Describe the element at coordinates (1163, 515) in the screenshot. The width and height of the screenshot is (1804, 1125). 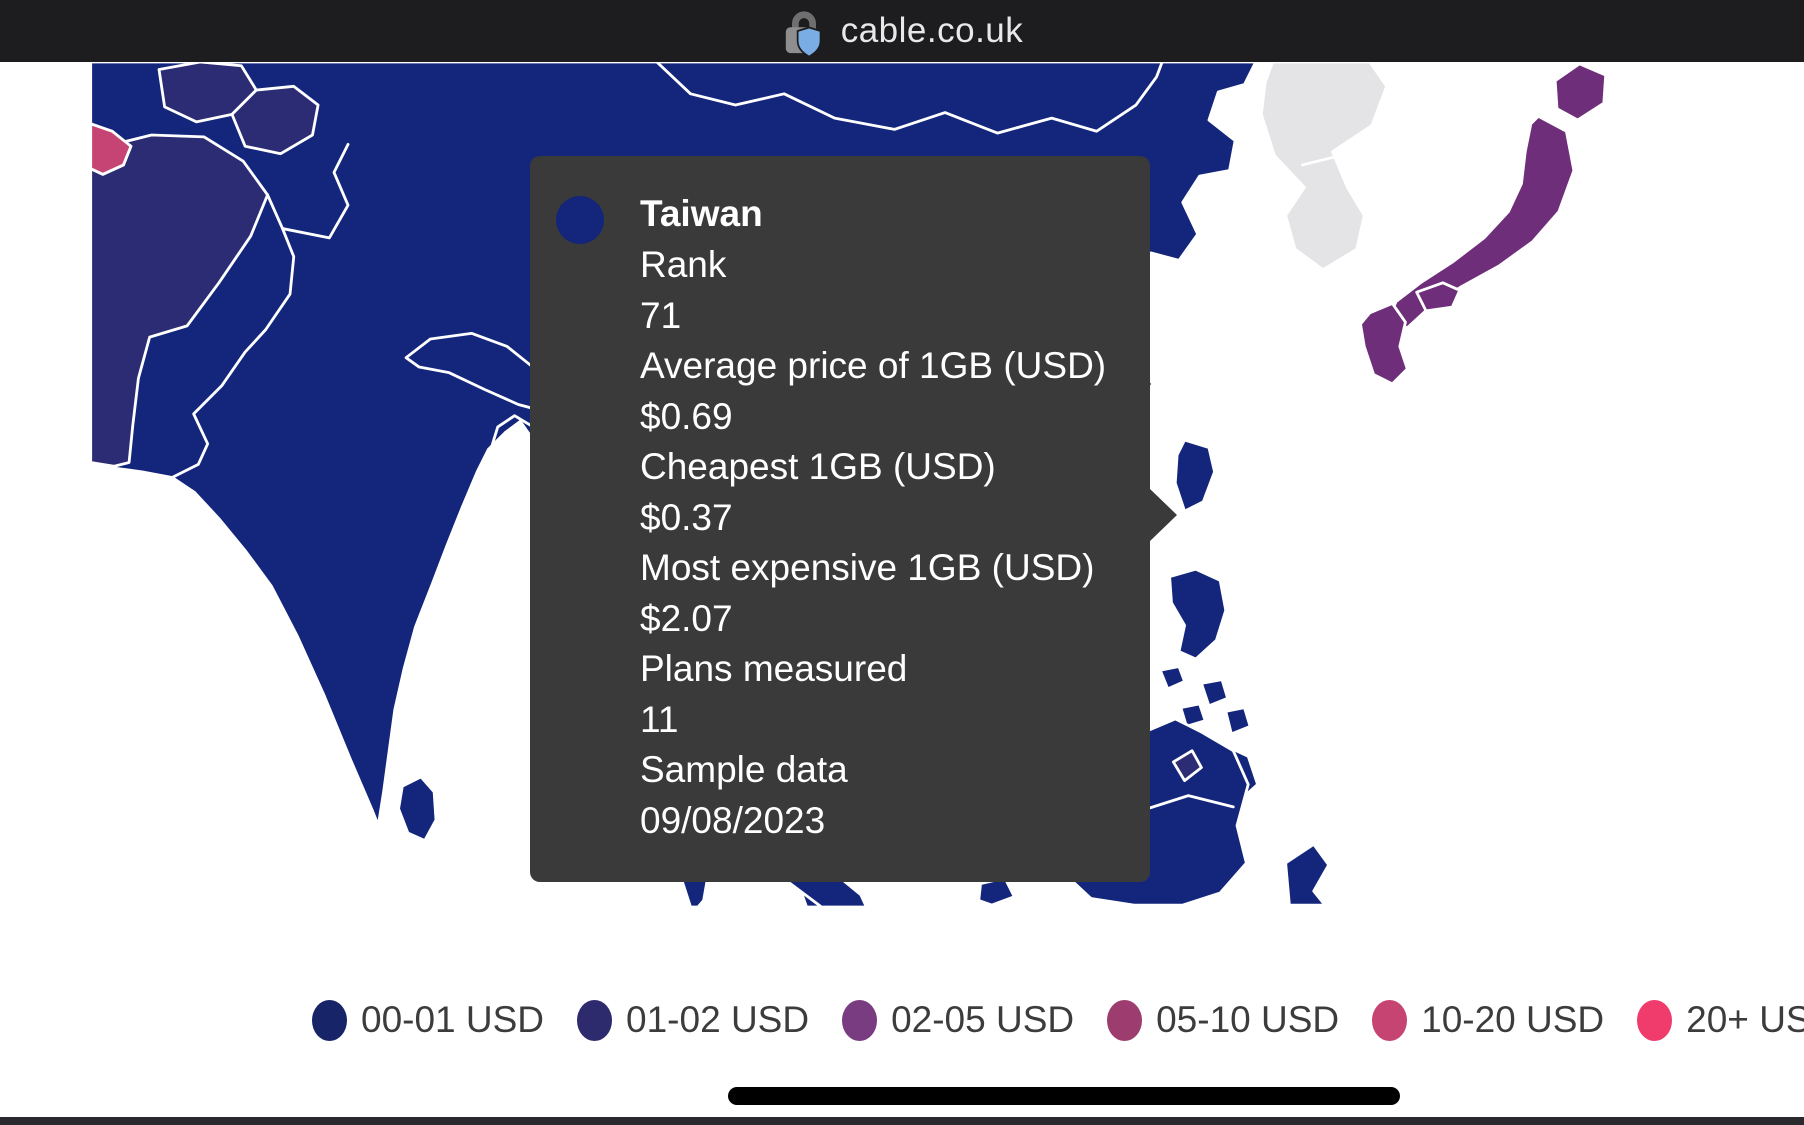
I see `tooltip-pointer` at that location.